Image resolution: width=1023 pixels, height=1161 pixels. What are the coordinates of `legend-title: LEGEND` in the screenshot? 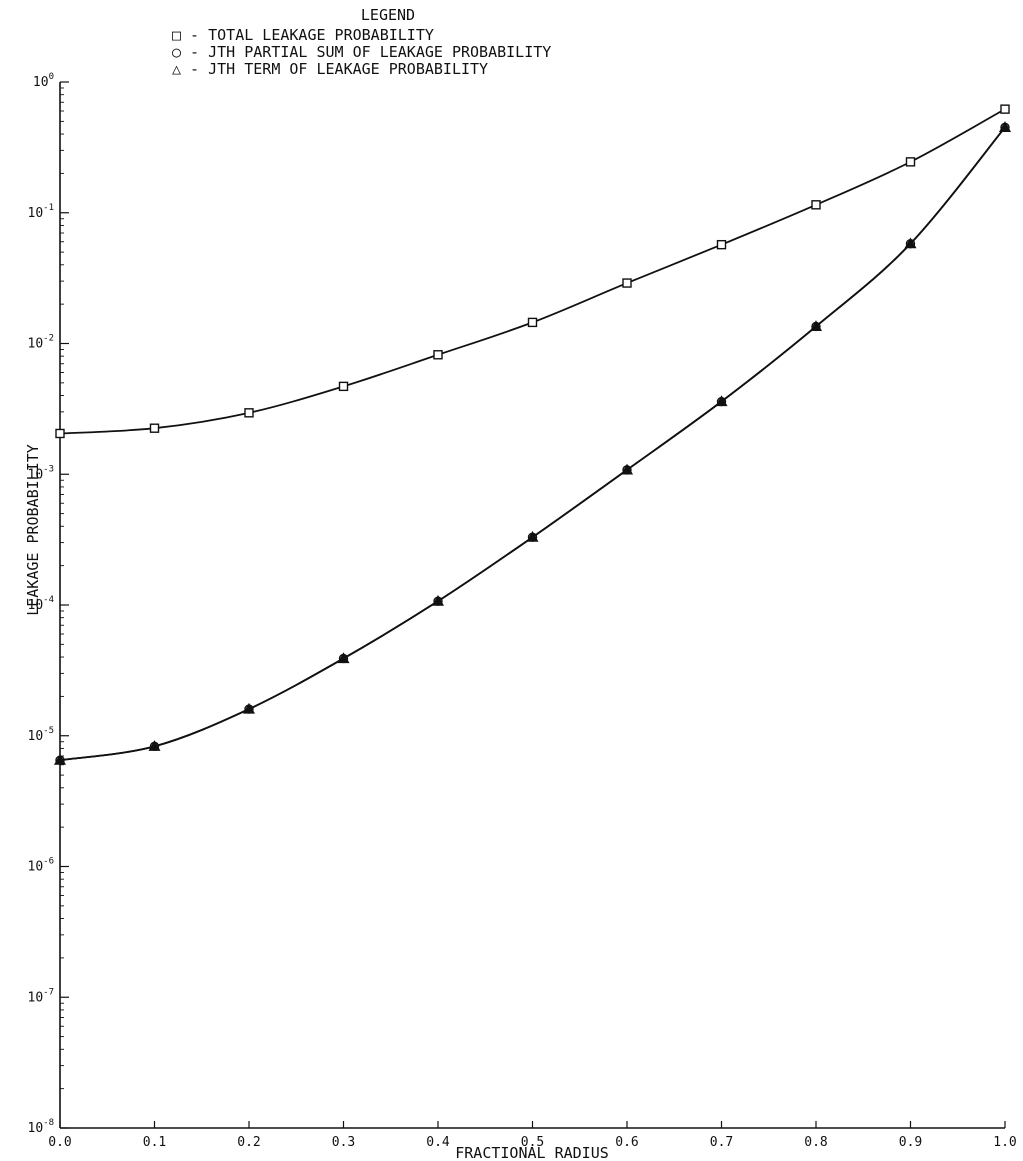 It's located at (388, 15).